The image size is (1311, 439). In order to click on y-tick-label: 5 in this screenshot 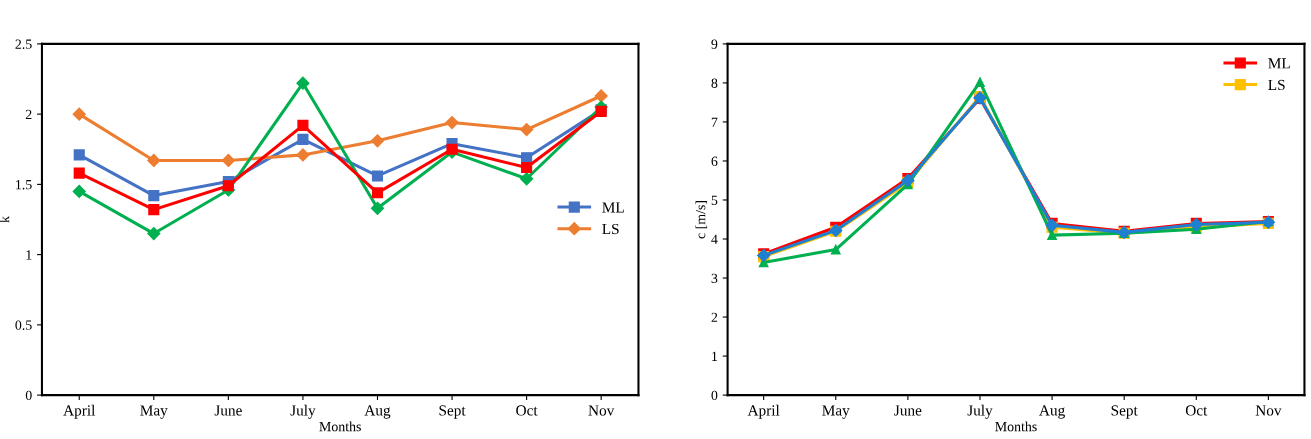, I will do `click(714, 200)`.